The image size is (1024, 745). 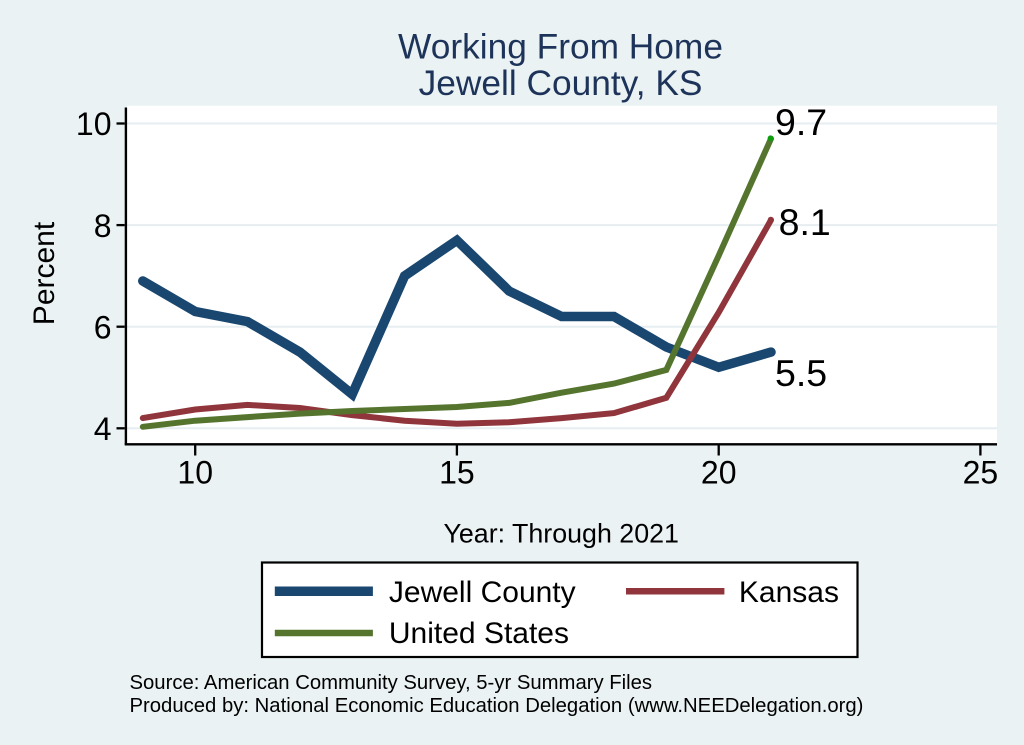 I want to click on svg-text: 25, so click(x=981, y=472).